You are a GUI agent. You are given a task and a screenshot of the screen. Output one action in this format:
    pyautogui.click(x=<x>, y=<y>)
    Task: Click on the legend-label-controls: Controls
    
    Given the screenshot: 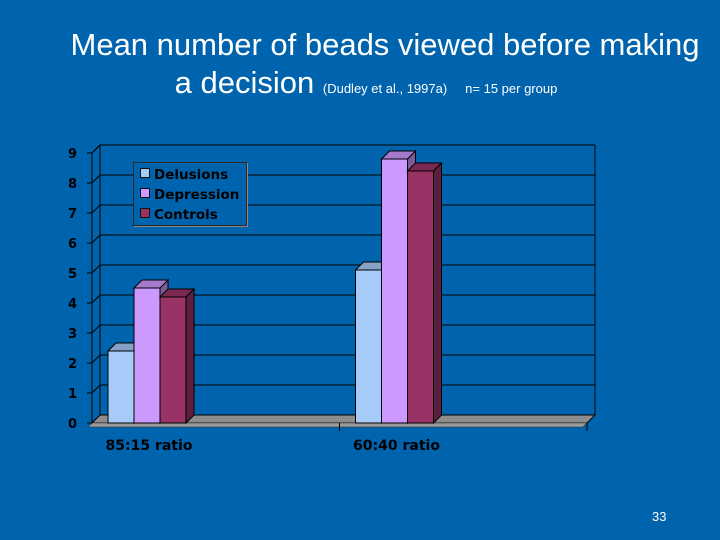 What is the action you would take?
    pyautogui.click(x=186, y=215)
    